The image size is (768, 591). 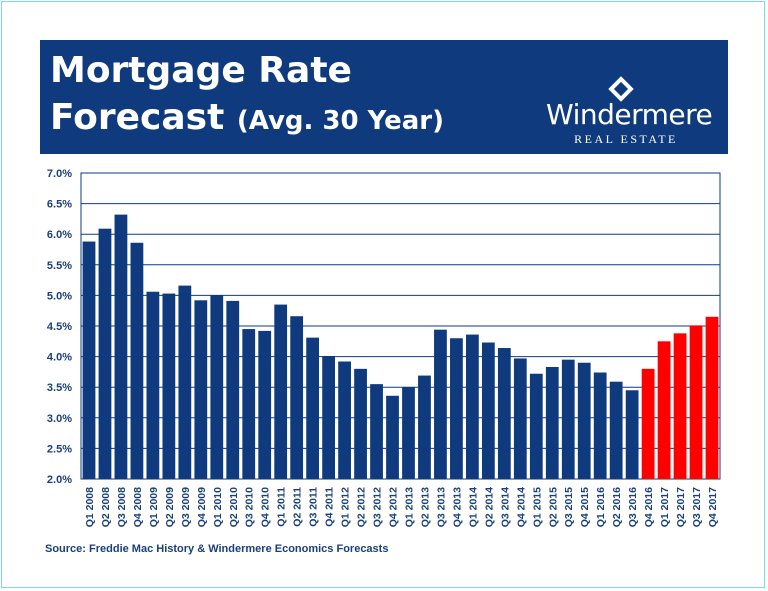 I want to click on x-tick-label: Q4 2013, so click(x=457, y=507).